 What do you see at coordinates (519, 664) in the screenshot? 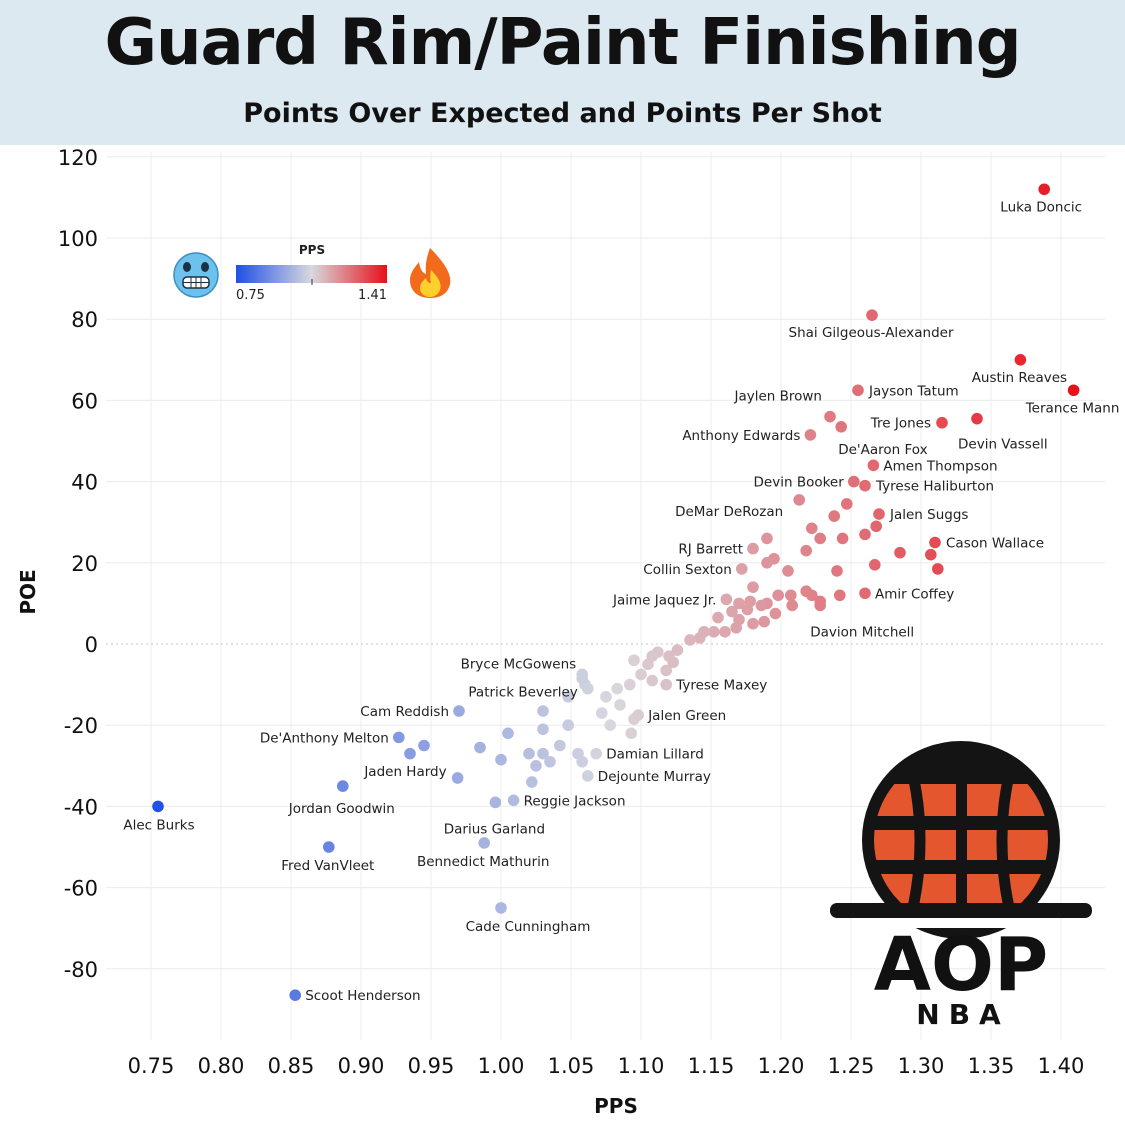
I see `player-label: Bryce McGowens` at bounding box center [519, 664].